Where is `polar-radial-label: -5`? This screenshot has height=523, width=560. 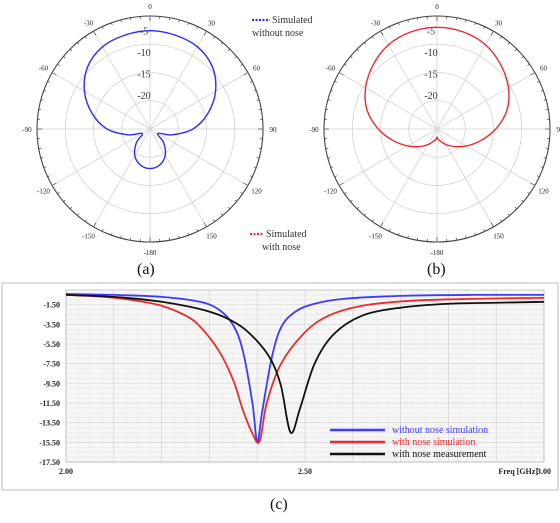 polar-radial-label: -5 is located at coordinates (431, 32).